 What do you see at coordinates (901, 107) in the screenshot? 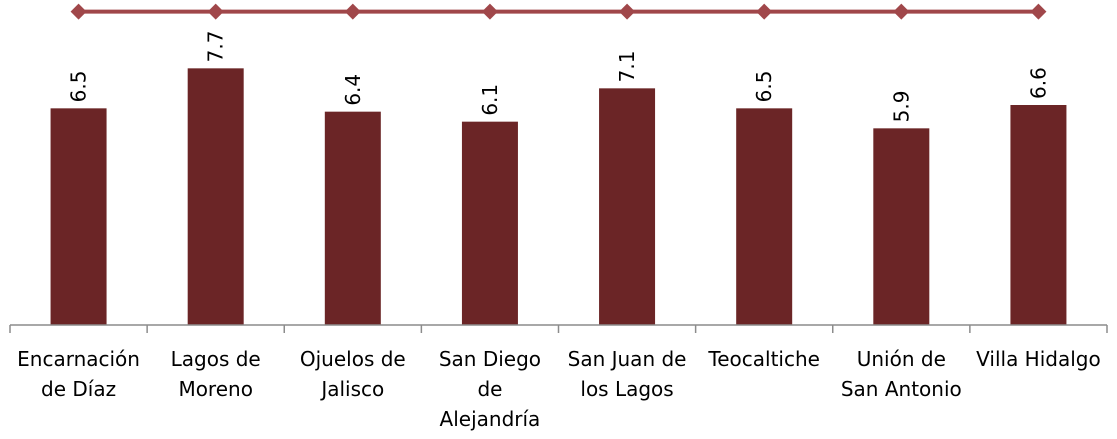
I see `data-label: 5.9` at bounding box center [901, 107].